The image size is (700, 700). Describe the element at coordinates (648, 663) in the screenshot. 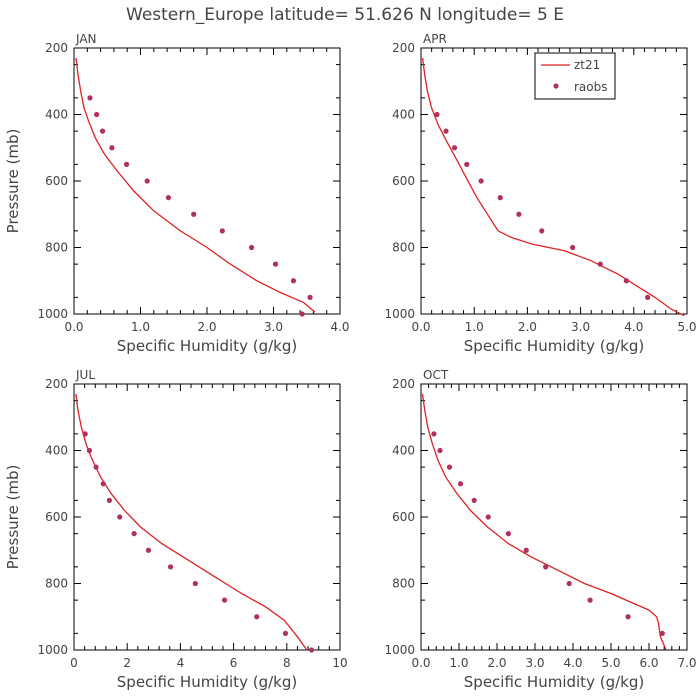

I see `x-tick-label: 6.0` at that location.